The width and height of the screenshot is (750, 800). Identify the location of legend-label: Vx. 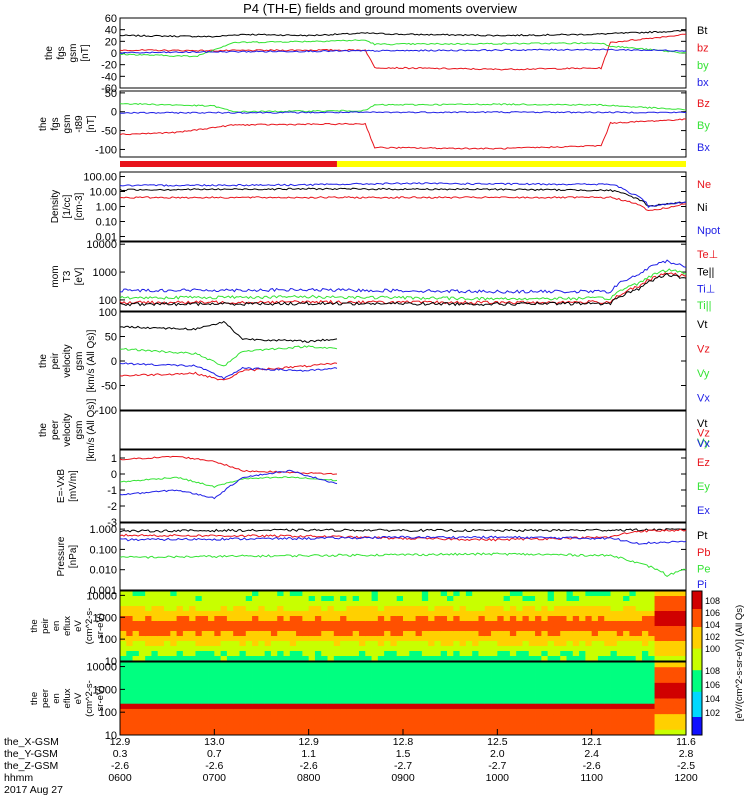
(703, 399).